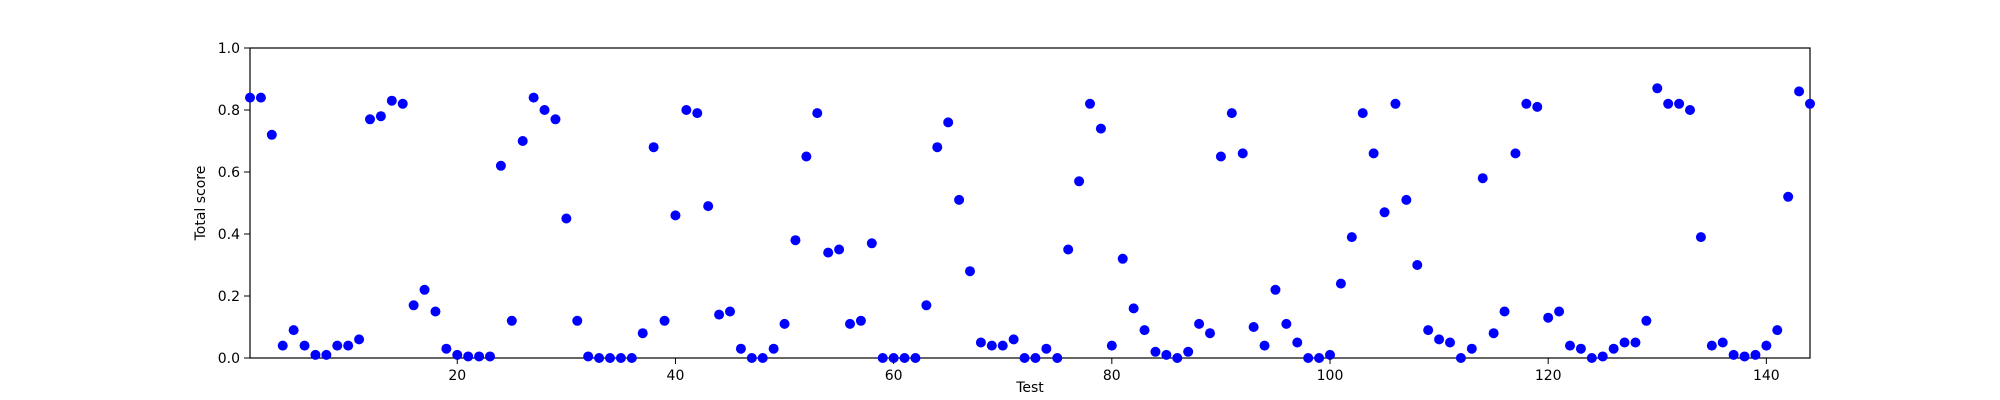 The height and width of the screenshot is (400, 2000). I want to click on y-tick-label-0.8: 0.8, so click(229, 111).